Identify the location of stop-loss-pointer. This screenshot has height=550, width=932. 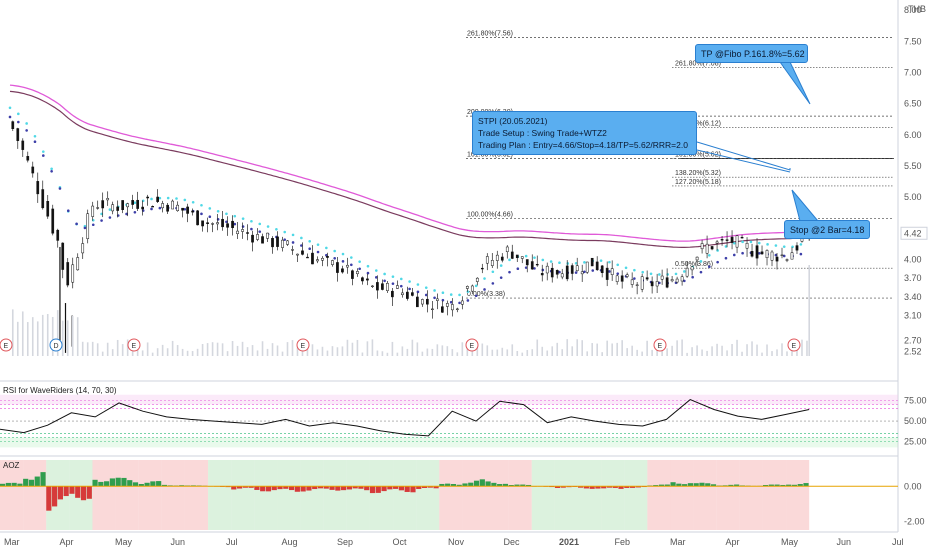
(805, 205).